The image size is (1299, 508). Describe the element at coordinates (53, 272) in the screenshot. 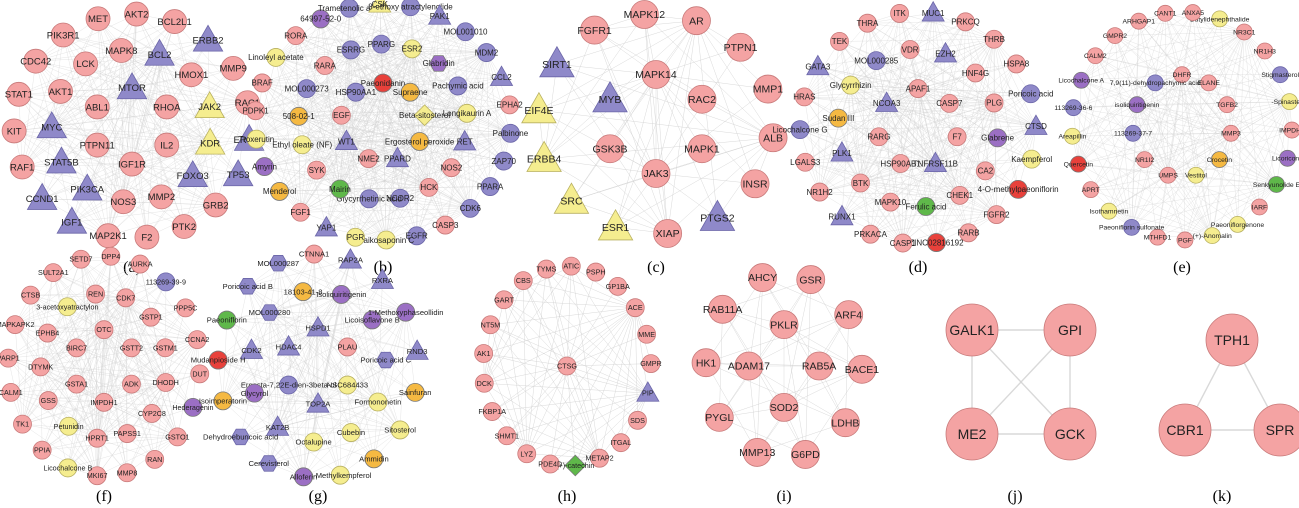

I see `node-label: SULT2A1` at that location.